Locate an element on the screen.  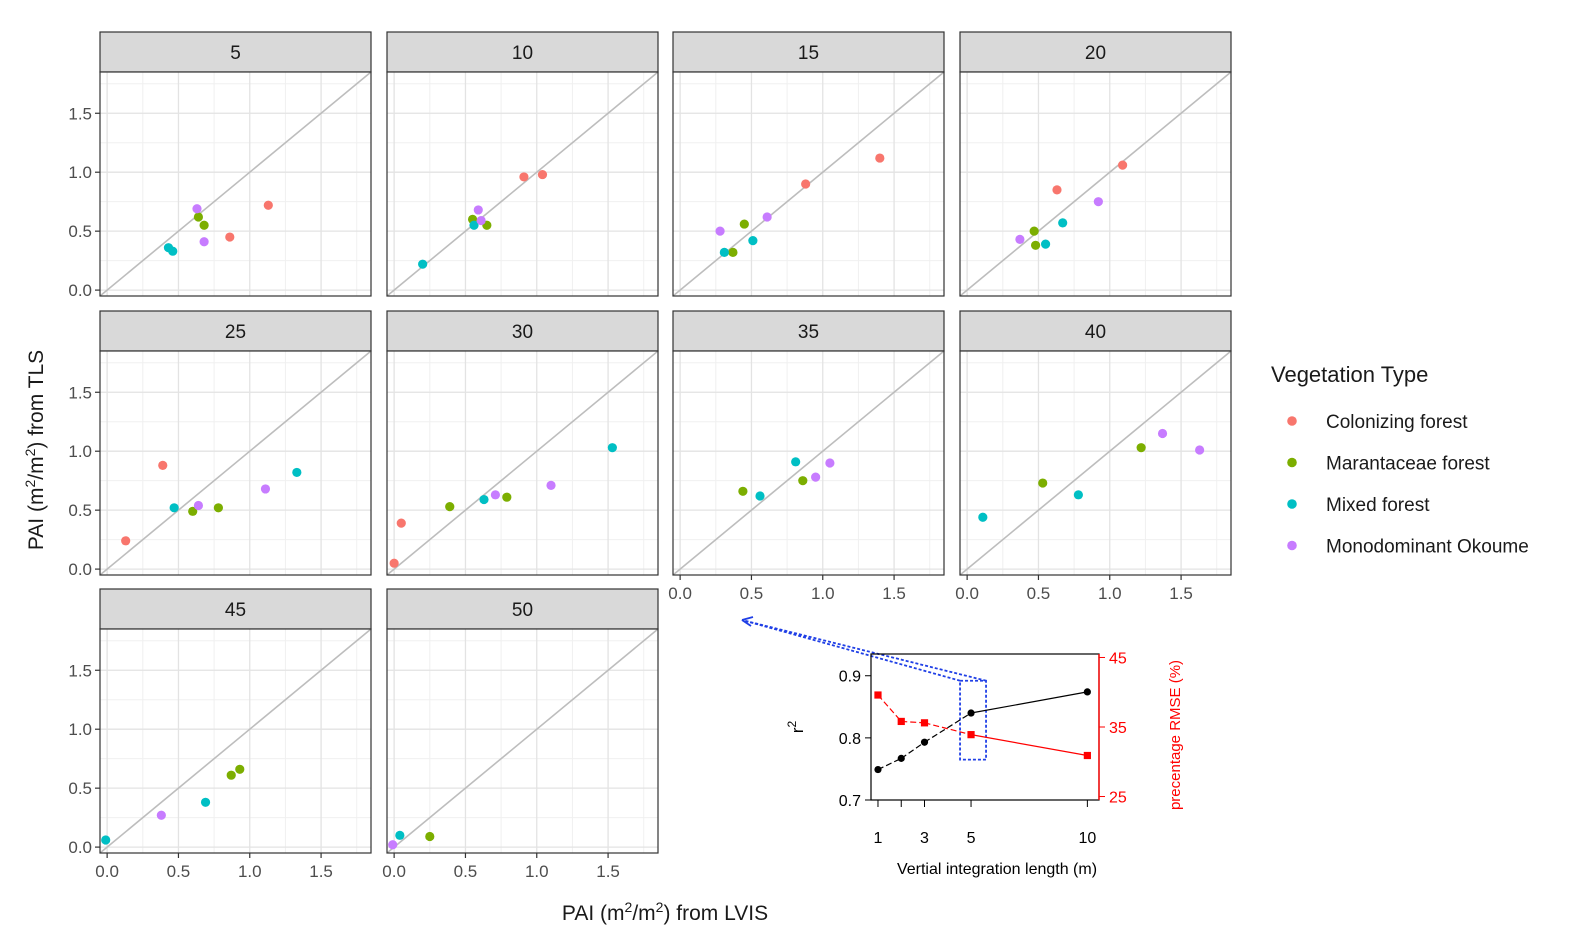
callout-arrowhead is located at coordinates (747, 618).